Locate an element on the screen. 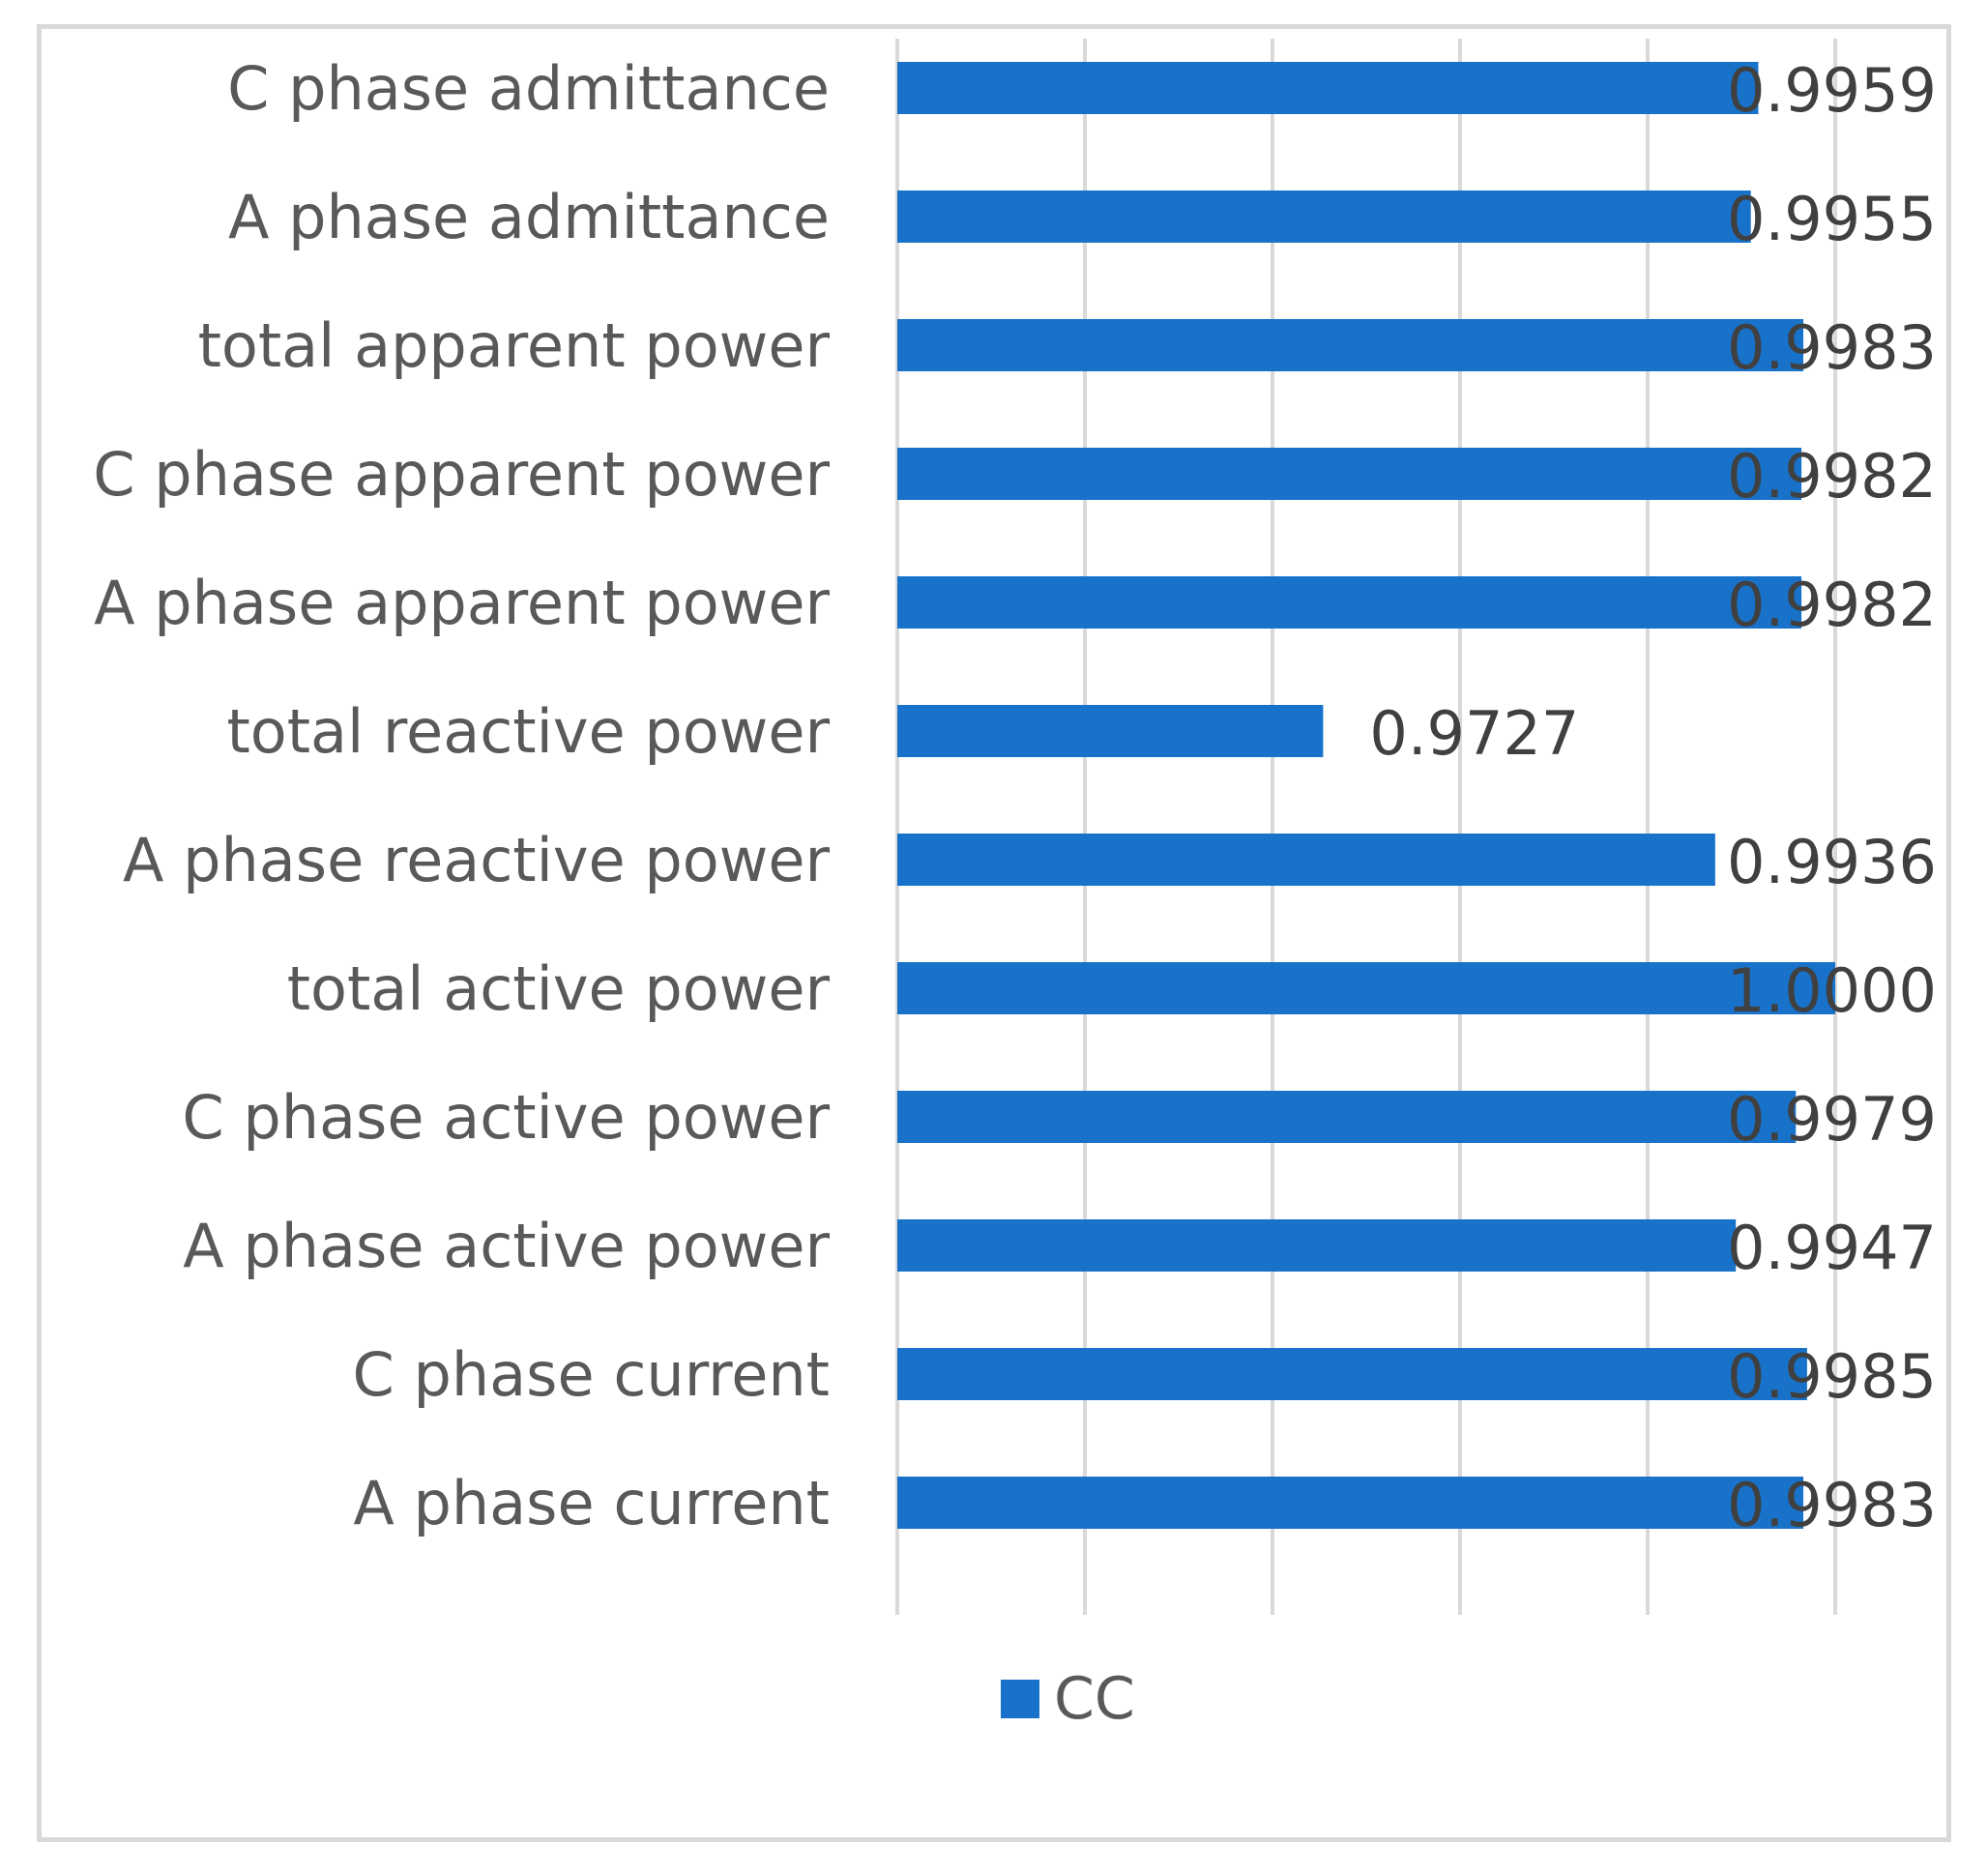 This screenshot has height=1874, width=1988. category-label-total-reactive-power: total reactive power is located at coordinates (528, 731).